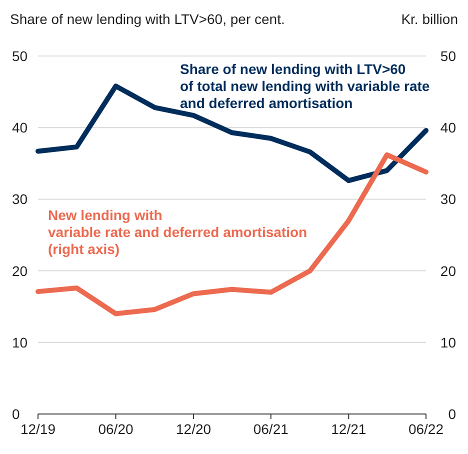  What do you see at coordinates (194, 429) in the screenshot?
I see `x-tick-label: 12/20` at bounding box center [194, 429].